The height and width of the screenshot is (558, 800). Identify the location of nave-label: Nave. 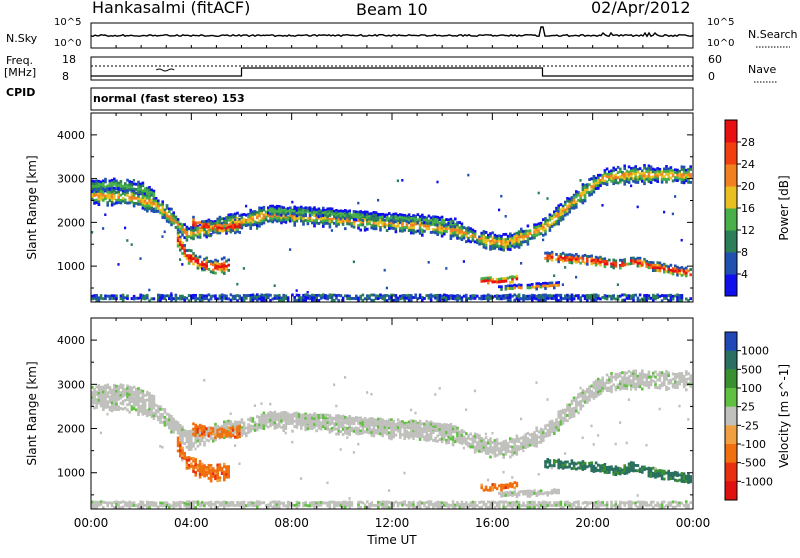
(762, 69).